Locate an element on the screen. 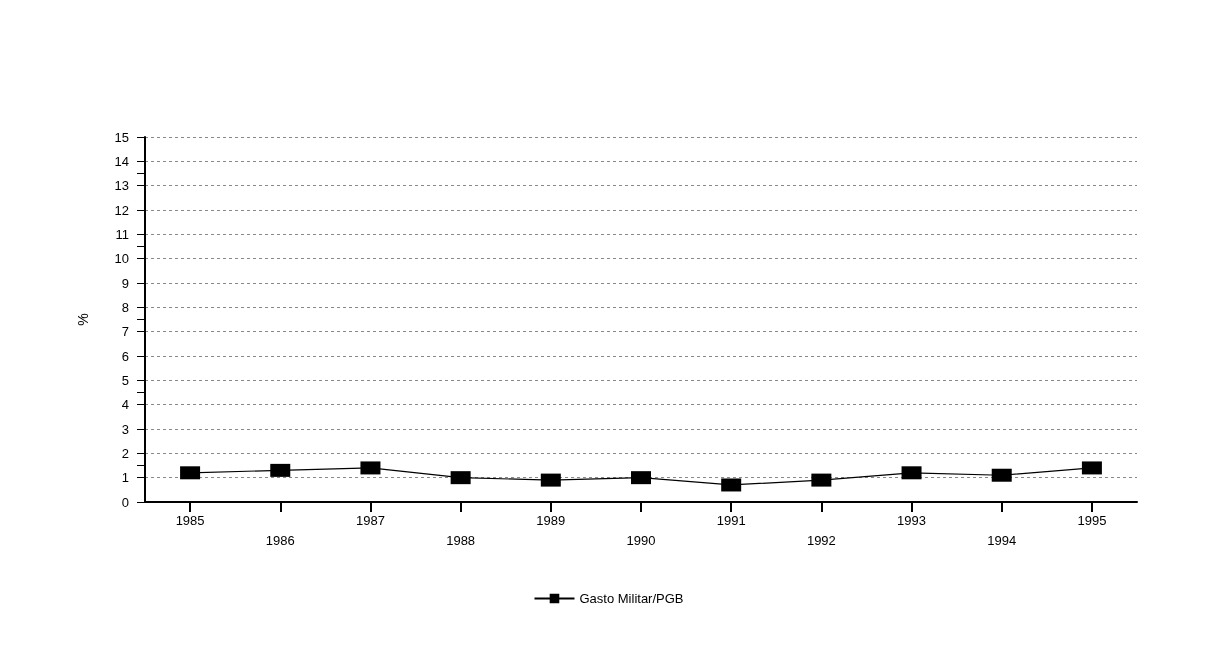 The width and height of the screenshot is (1217, 665). x-tick-label: 1989 is located at coordinates (551, 520).